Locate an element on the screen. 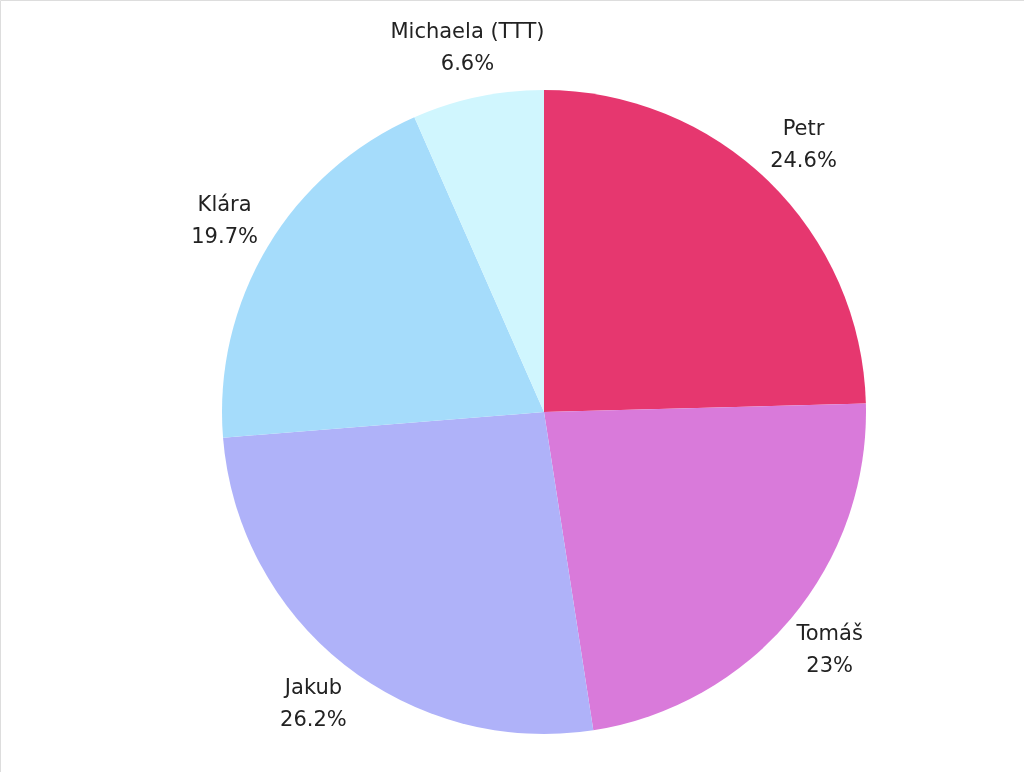 This screenshot has height=772, width=1024. slice-label: Klára is located at coordinates (224, 204).